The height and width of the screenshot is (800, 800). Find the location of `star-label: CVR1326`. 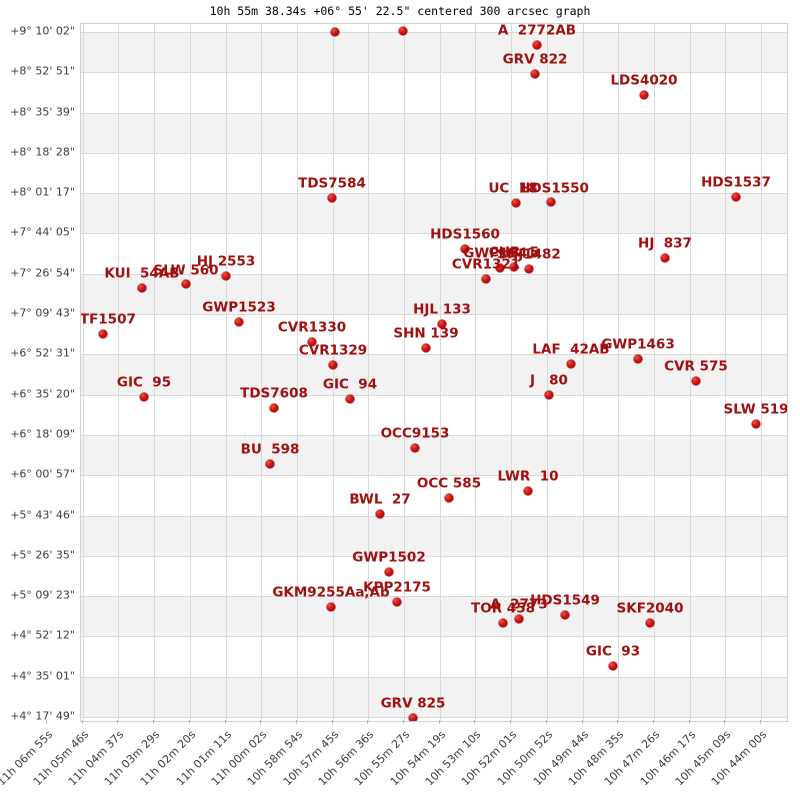

star-label: CVR1326 is located at coordinates (403, 23).